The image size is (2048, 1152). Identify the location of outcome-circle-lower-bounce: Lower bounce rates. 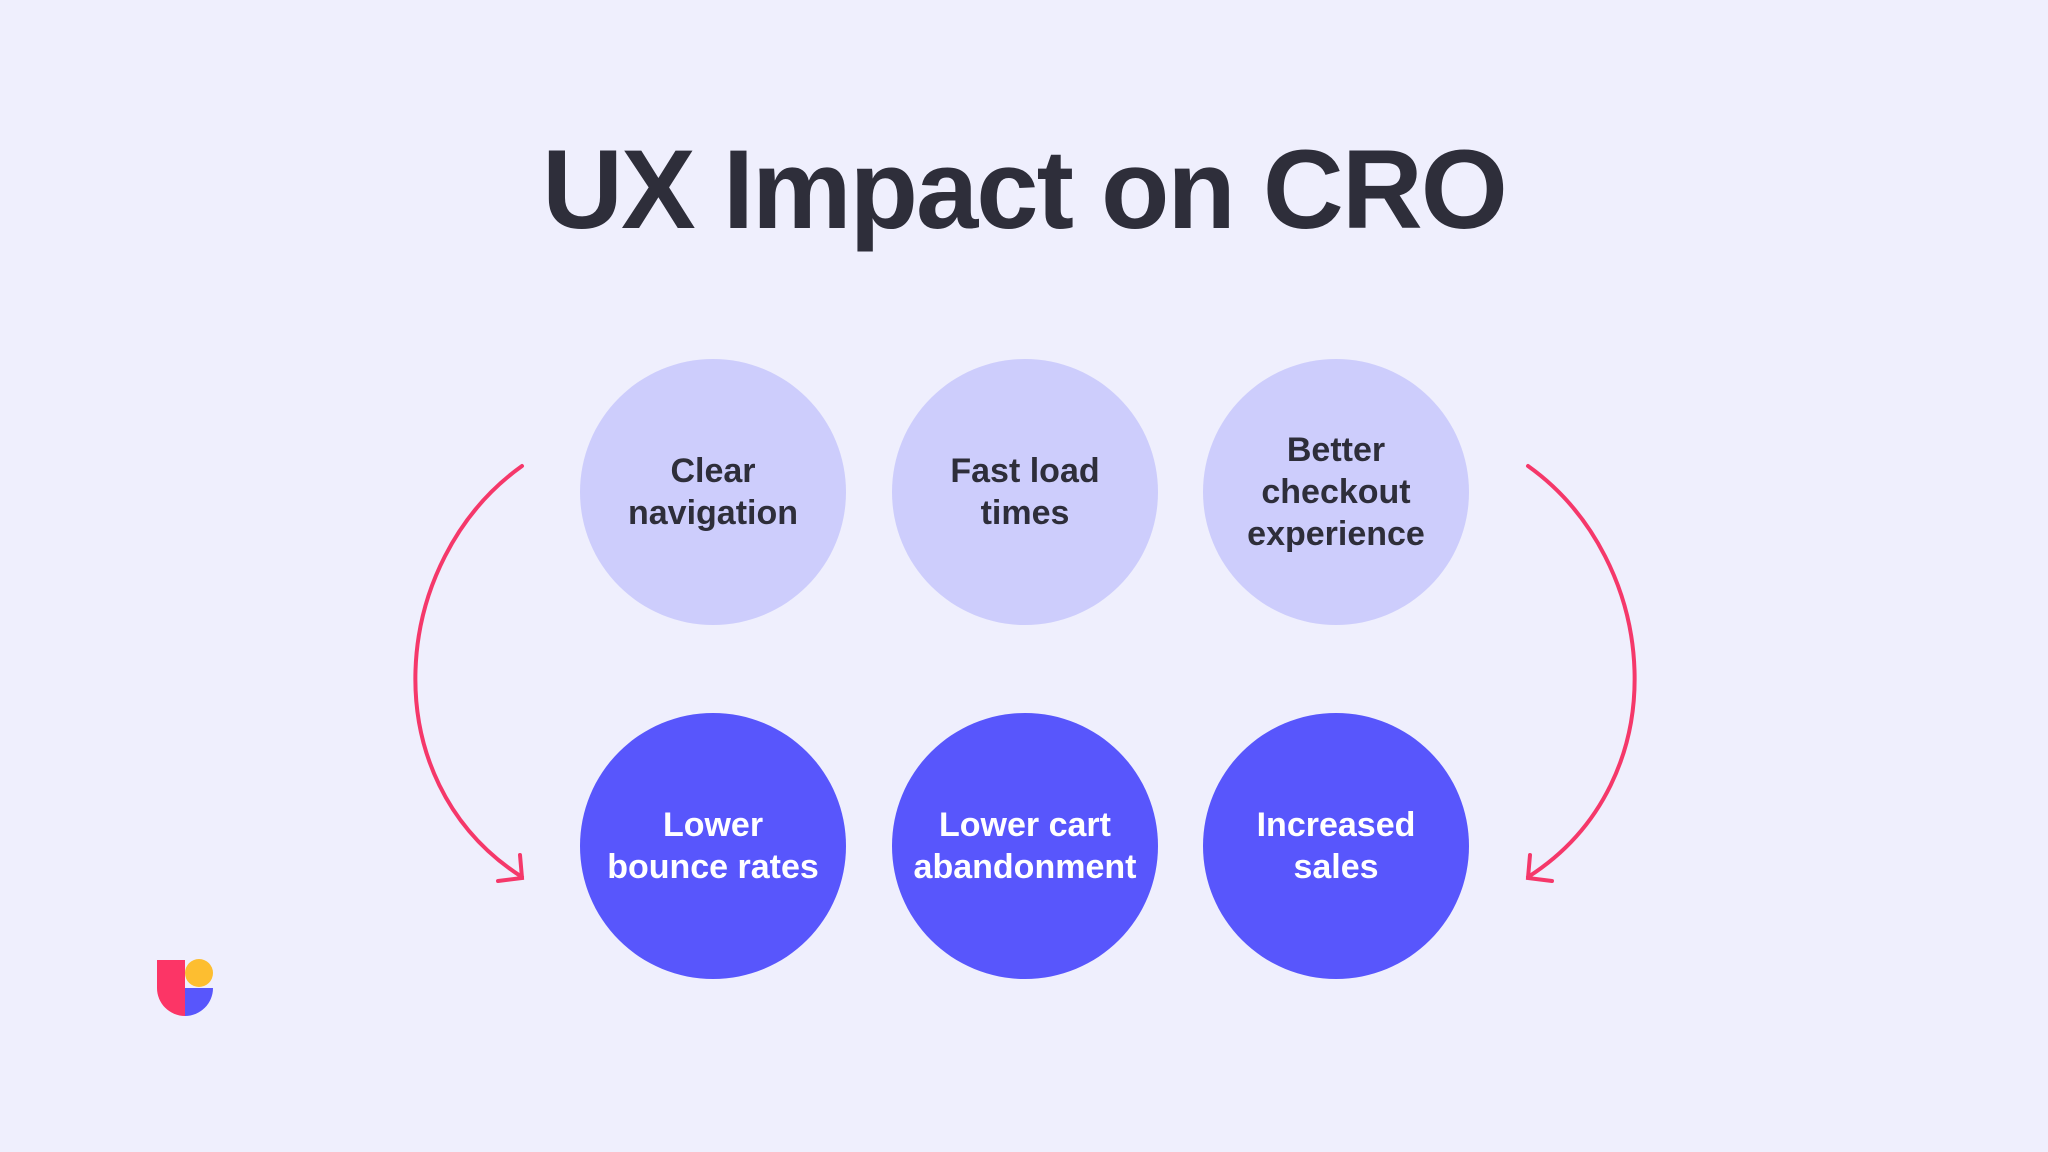
(713, 846).